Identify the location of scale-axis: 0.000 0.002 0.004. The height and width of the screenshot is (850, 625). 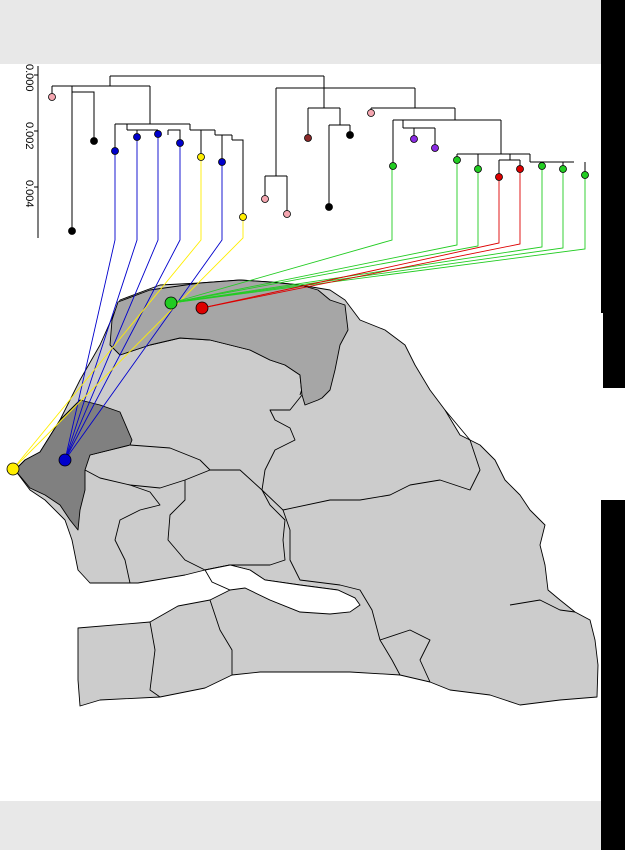
(31, 151).